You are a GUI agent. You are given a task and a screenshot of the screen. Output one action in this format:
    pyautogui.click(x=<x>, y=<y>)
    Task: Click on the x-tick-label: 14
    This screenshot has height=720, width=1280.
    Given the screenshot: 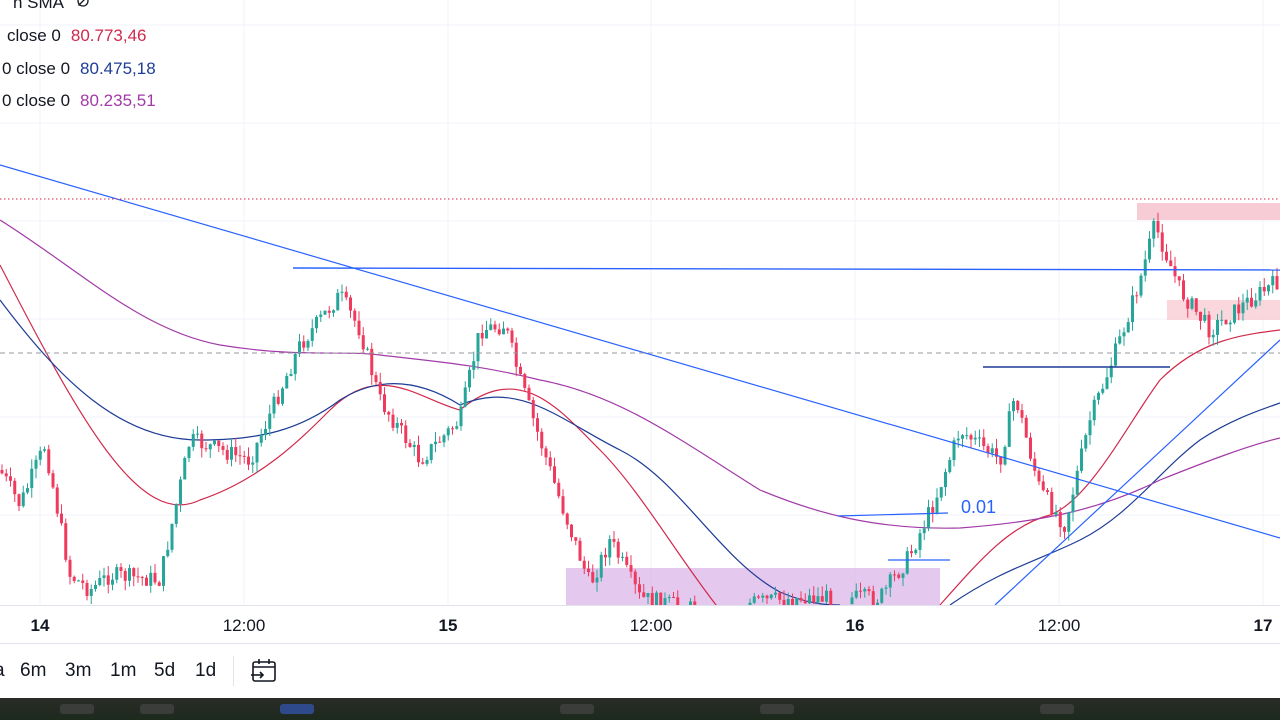 What is the action you would take?
    pyautogui.click(x=40, y=625)
    